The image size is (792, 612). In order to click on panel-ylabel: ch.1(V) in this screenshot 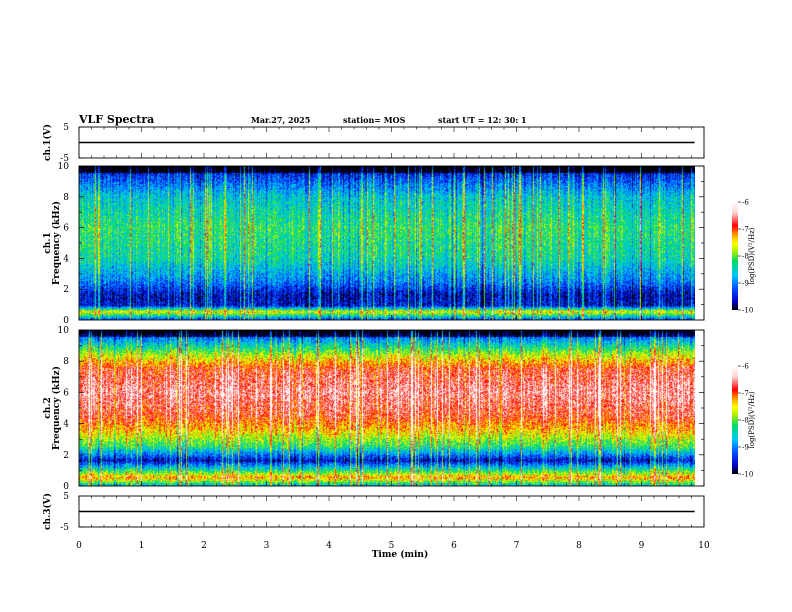, I will do `click(47, 142)`.